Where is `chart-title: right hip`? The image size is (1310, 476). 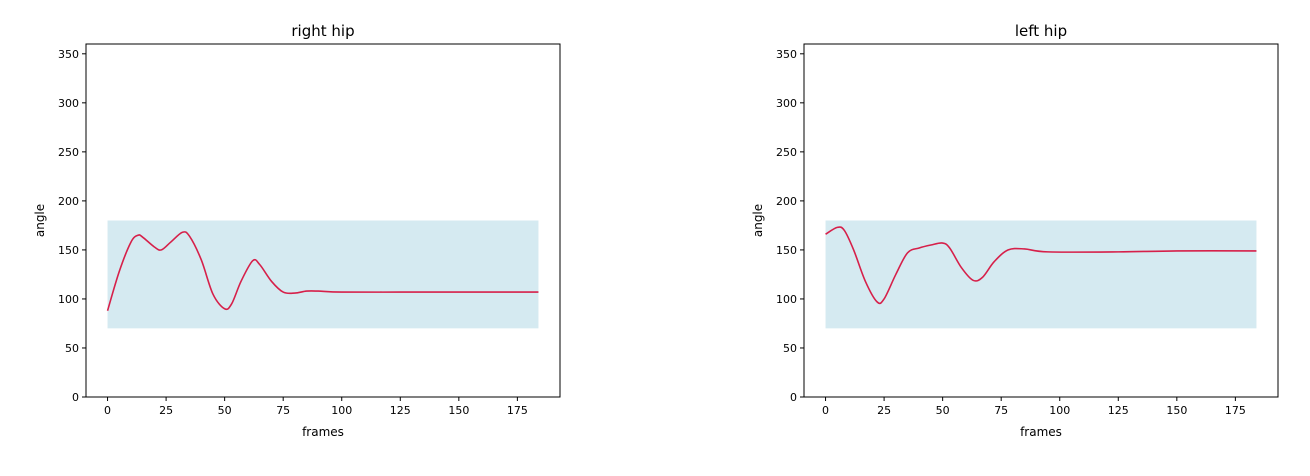
chart-title: right hip is located at coordinates (322, 31).